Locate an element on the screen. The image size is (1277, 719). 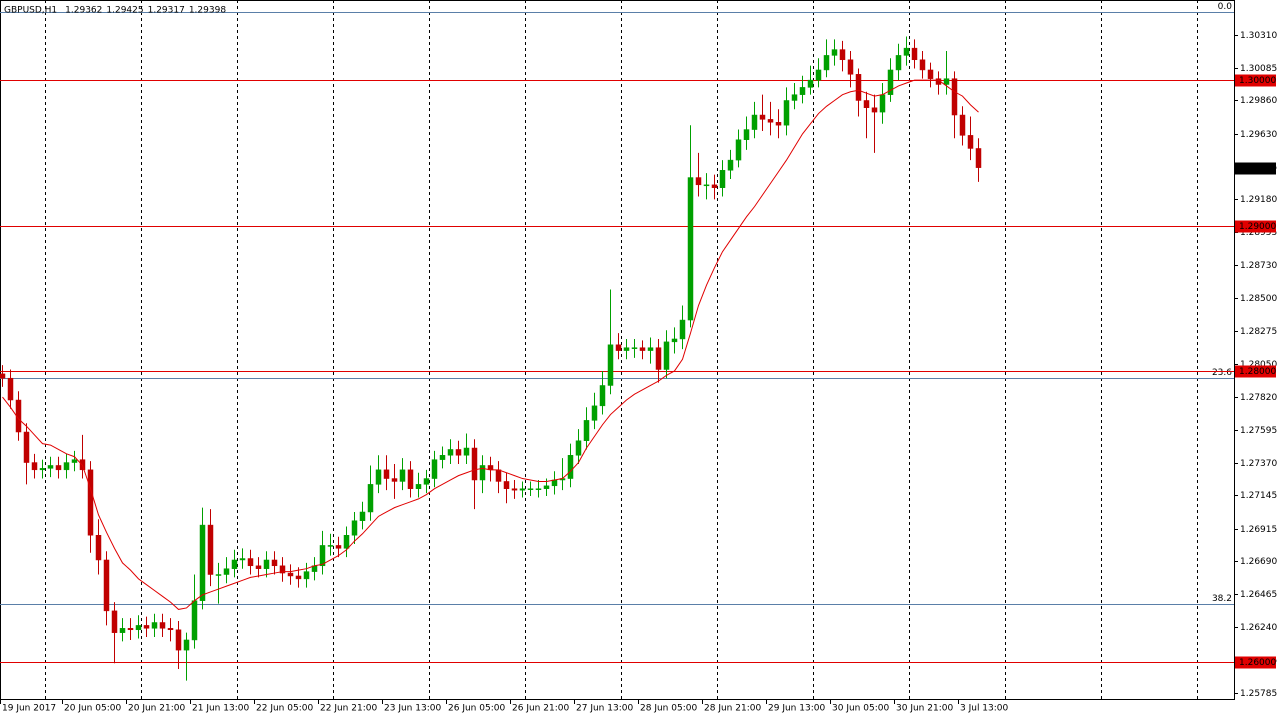
y-tick-label: 1.26240 is located at coordinates (1258, 628).